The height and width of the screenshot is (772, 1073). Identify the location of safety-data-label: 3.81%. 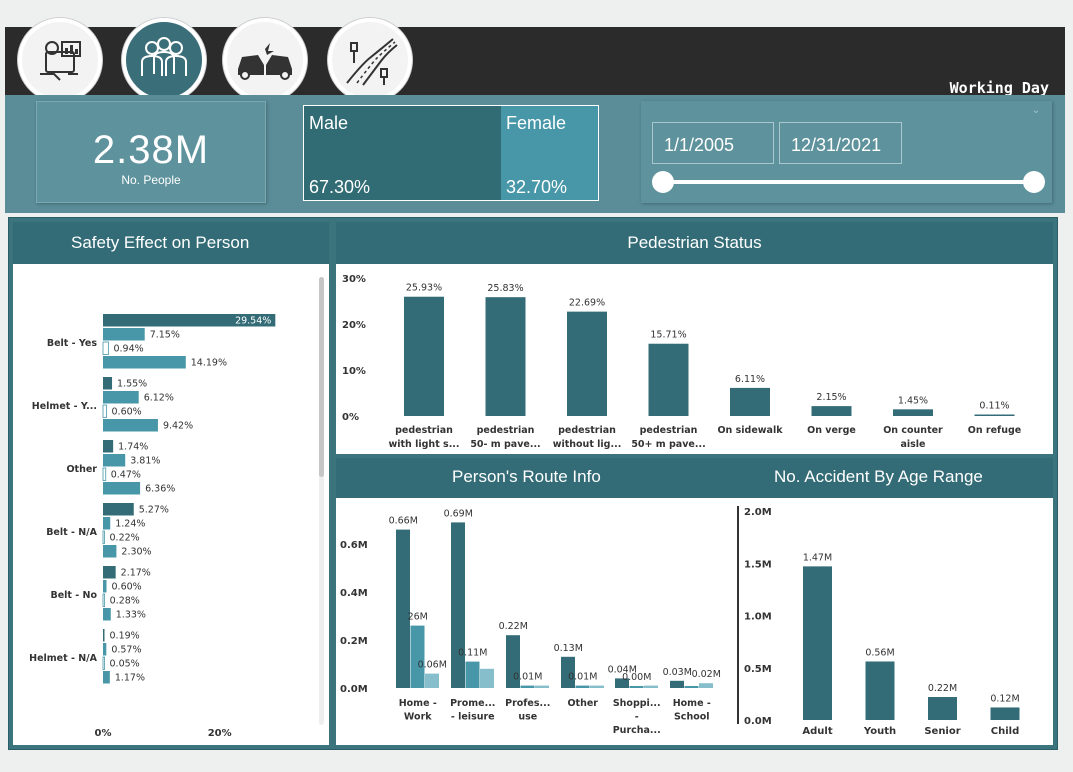
(145, 461).